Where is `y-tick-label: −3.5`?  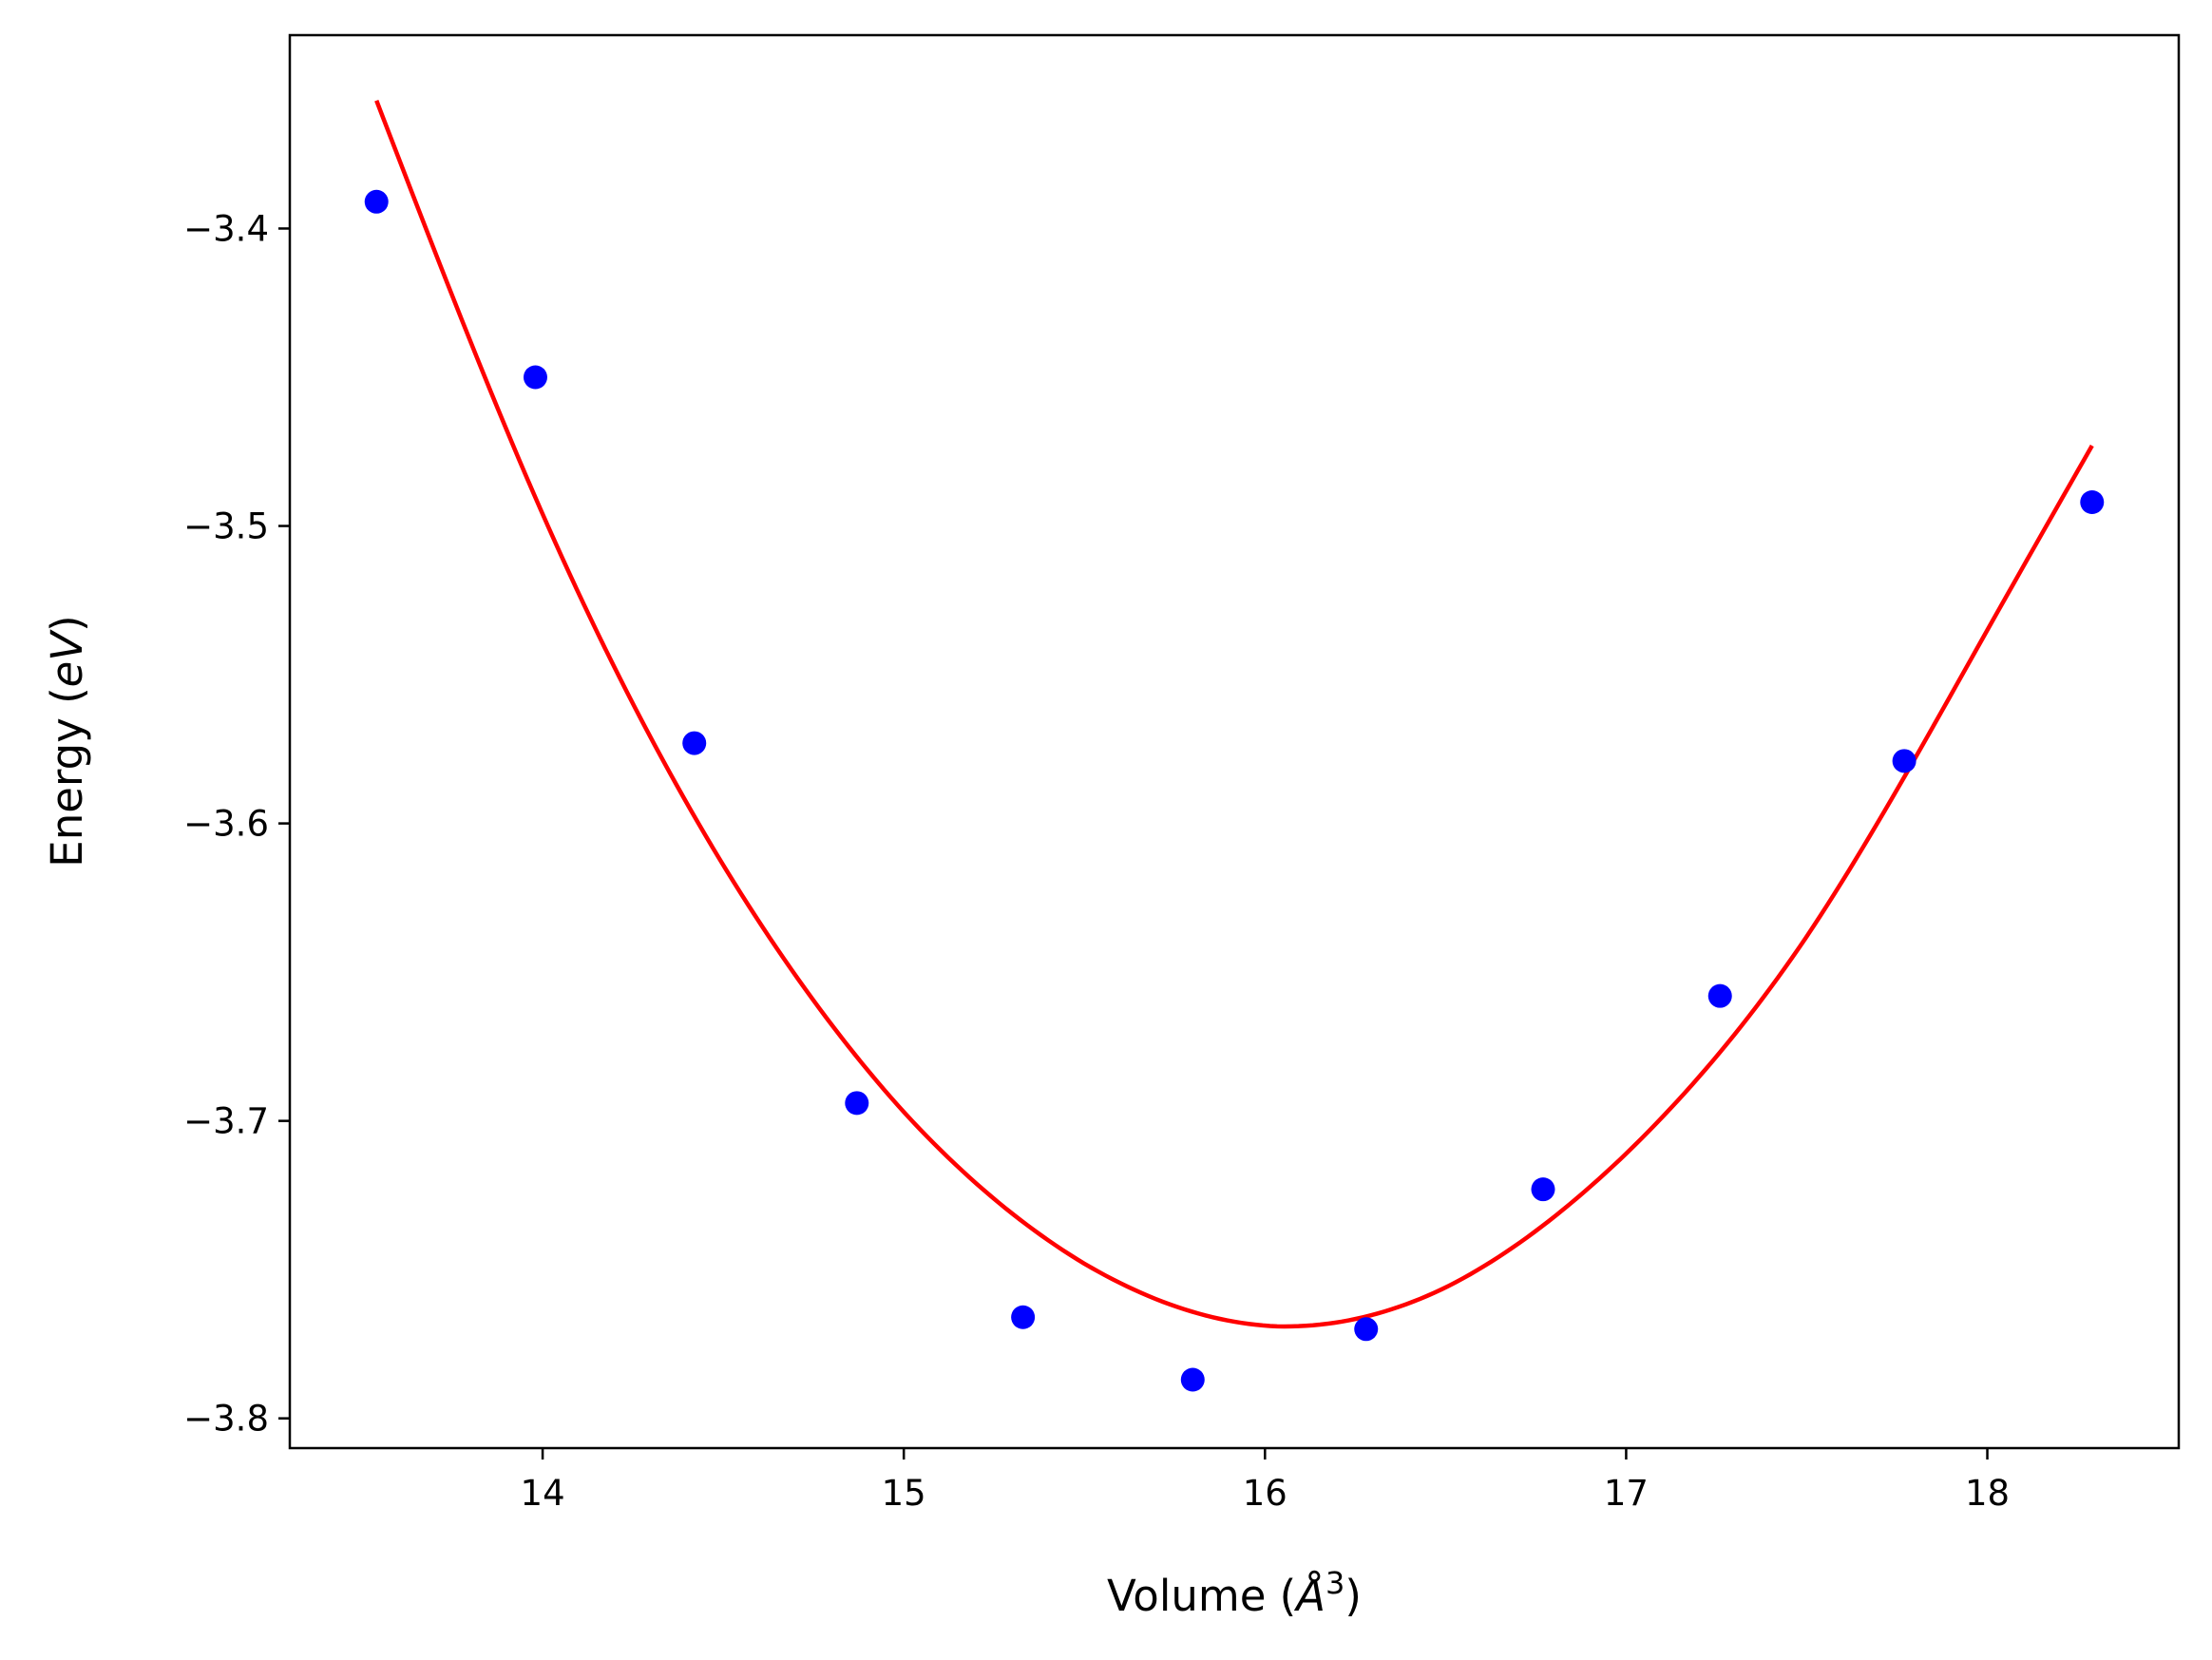
y-tick-label: −3.5 is located at coordinates (226, 526).